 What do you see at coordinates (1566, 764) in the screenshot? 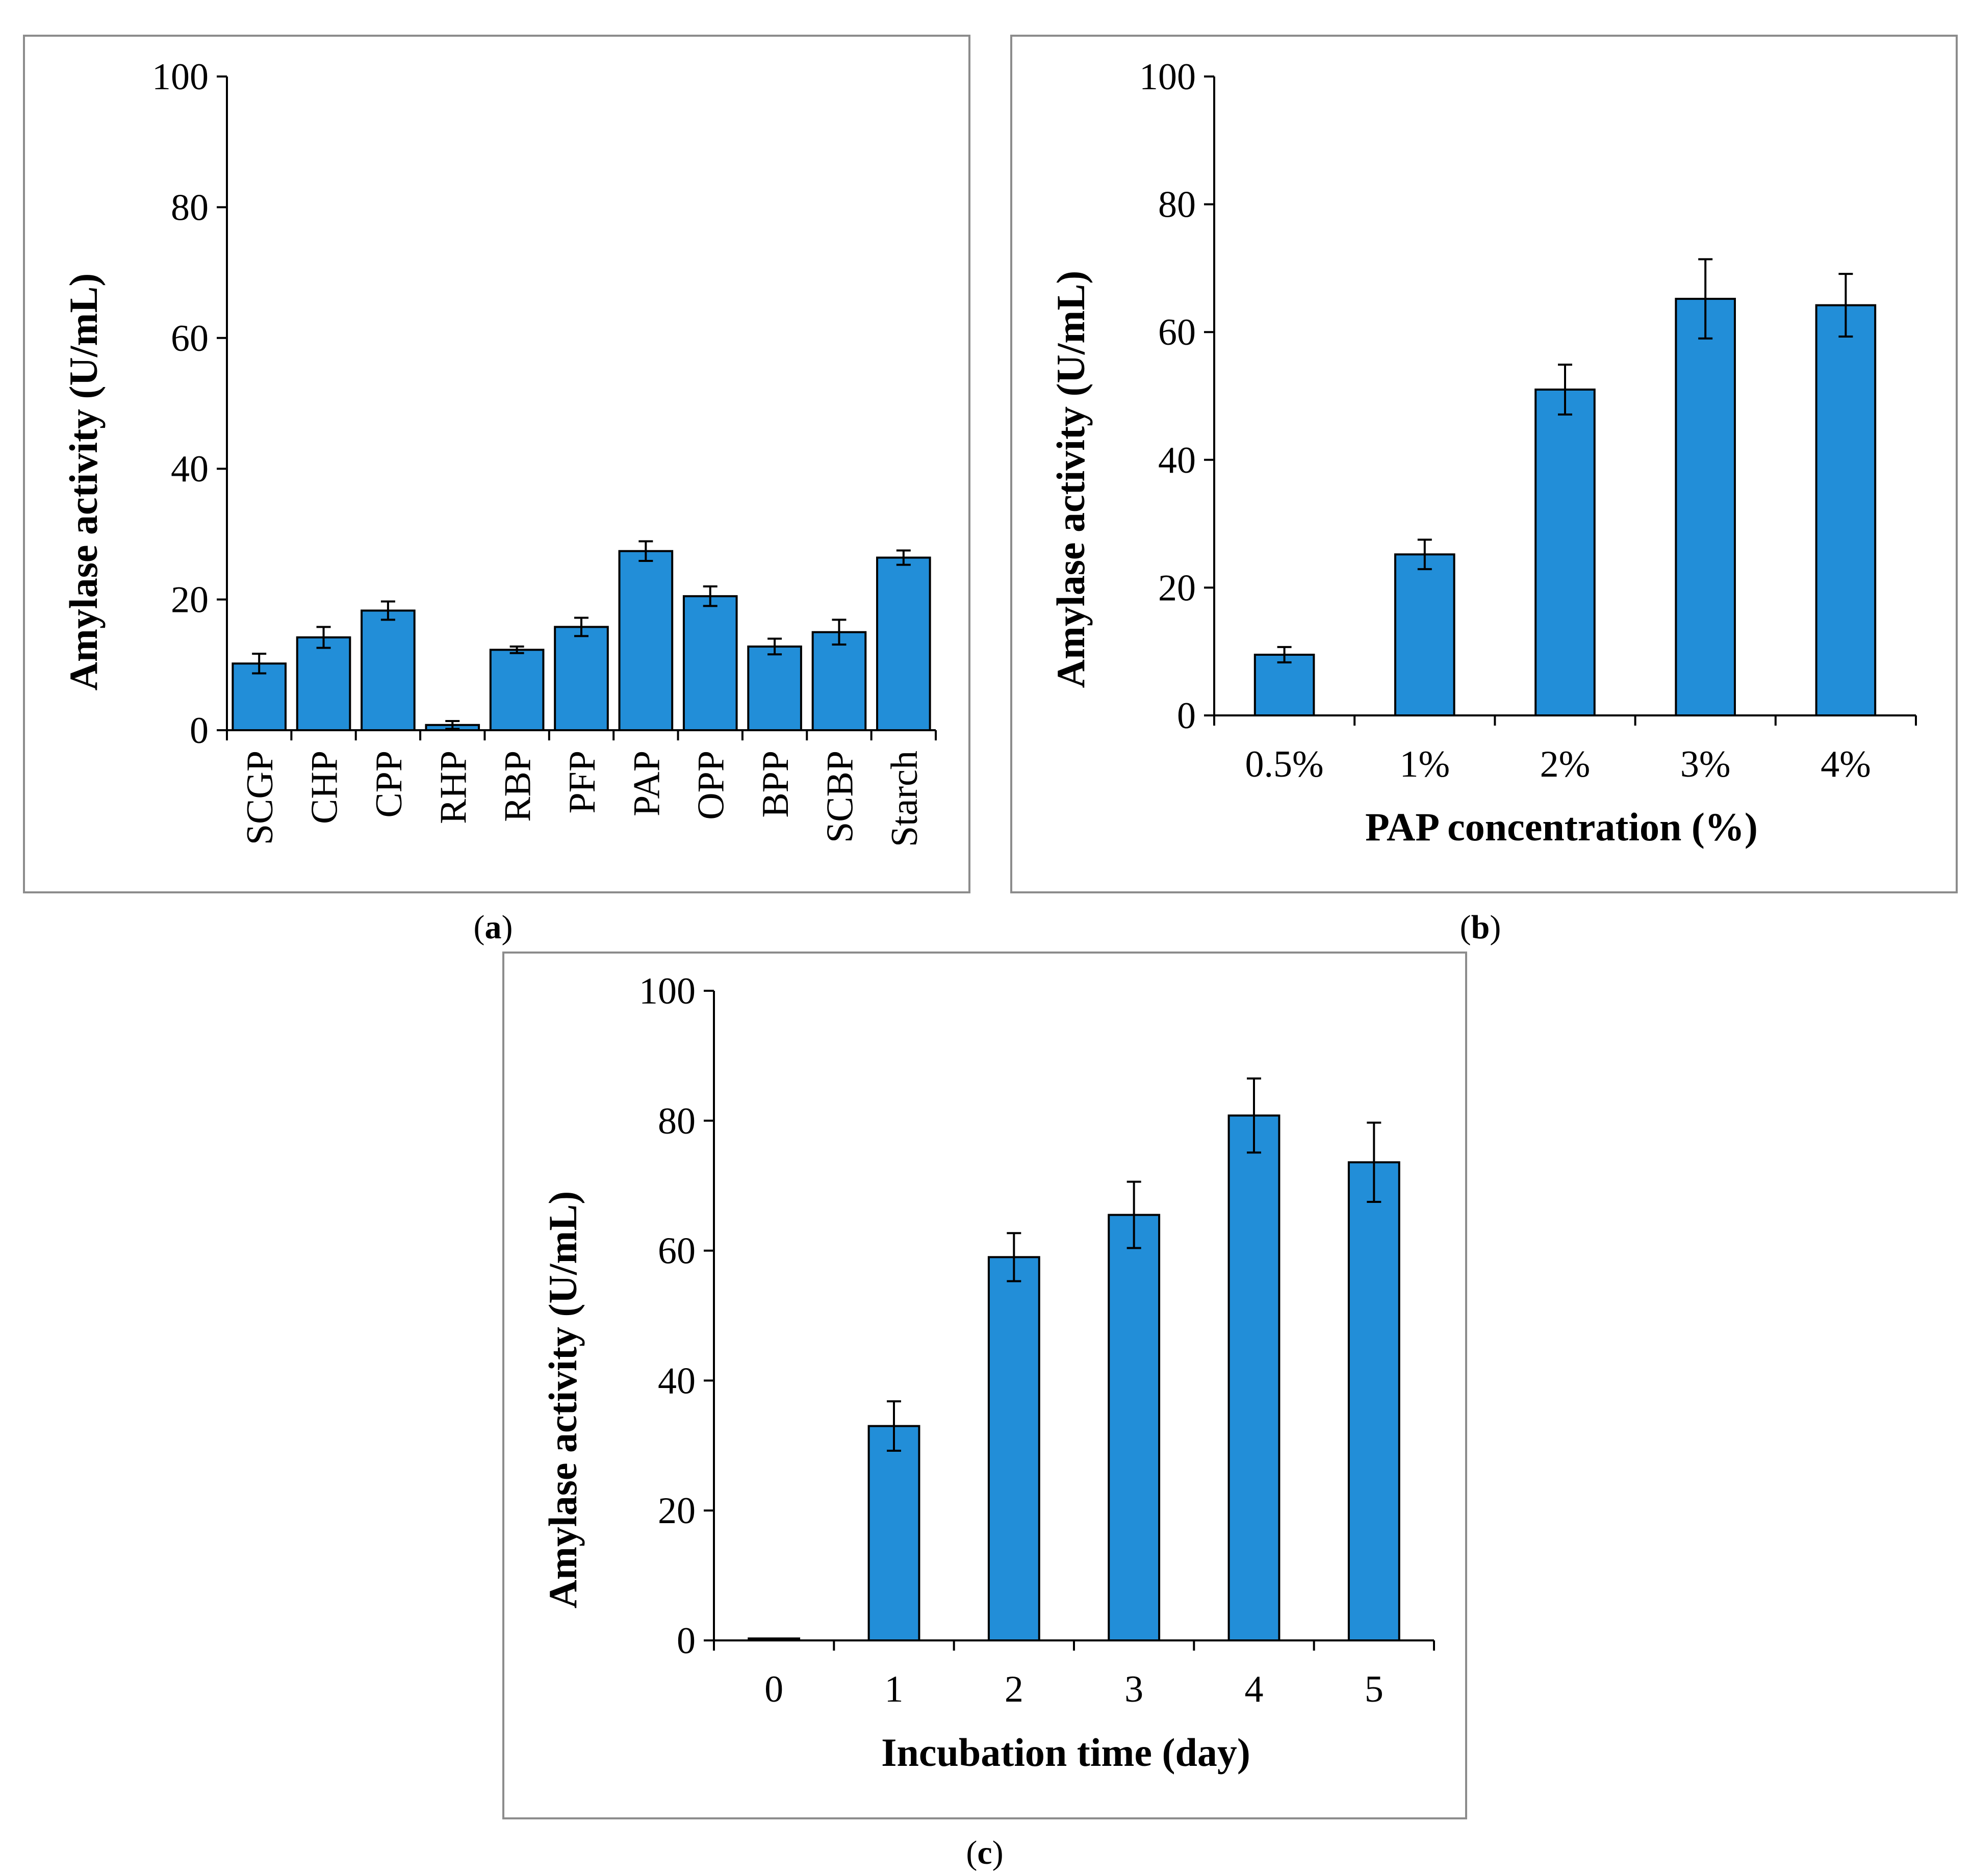
I see `x-tick-label: 2%` at bounding box center [1566, 764].